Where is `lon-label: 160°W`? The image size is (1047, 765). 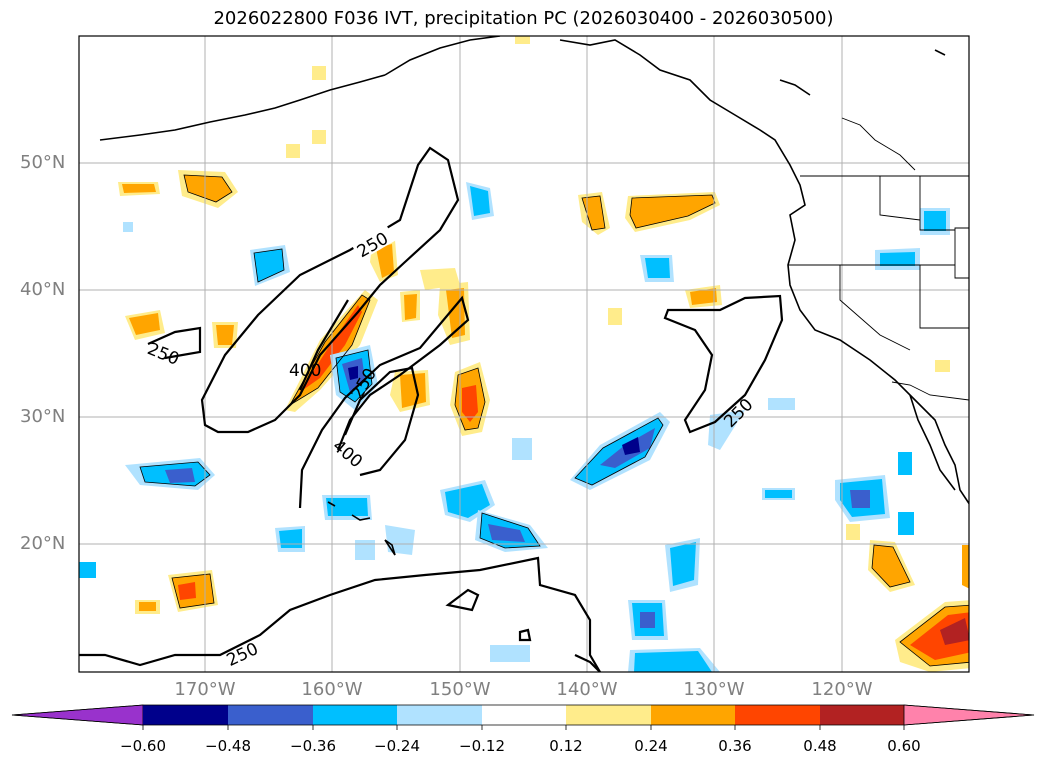 lon-label: 160°W is located at coordinates (332, 689).